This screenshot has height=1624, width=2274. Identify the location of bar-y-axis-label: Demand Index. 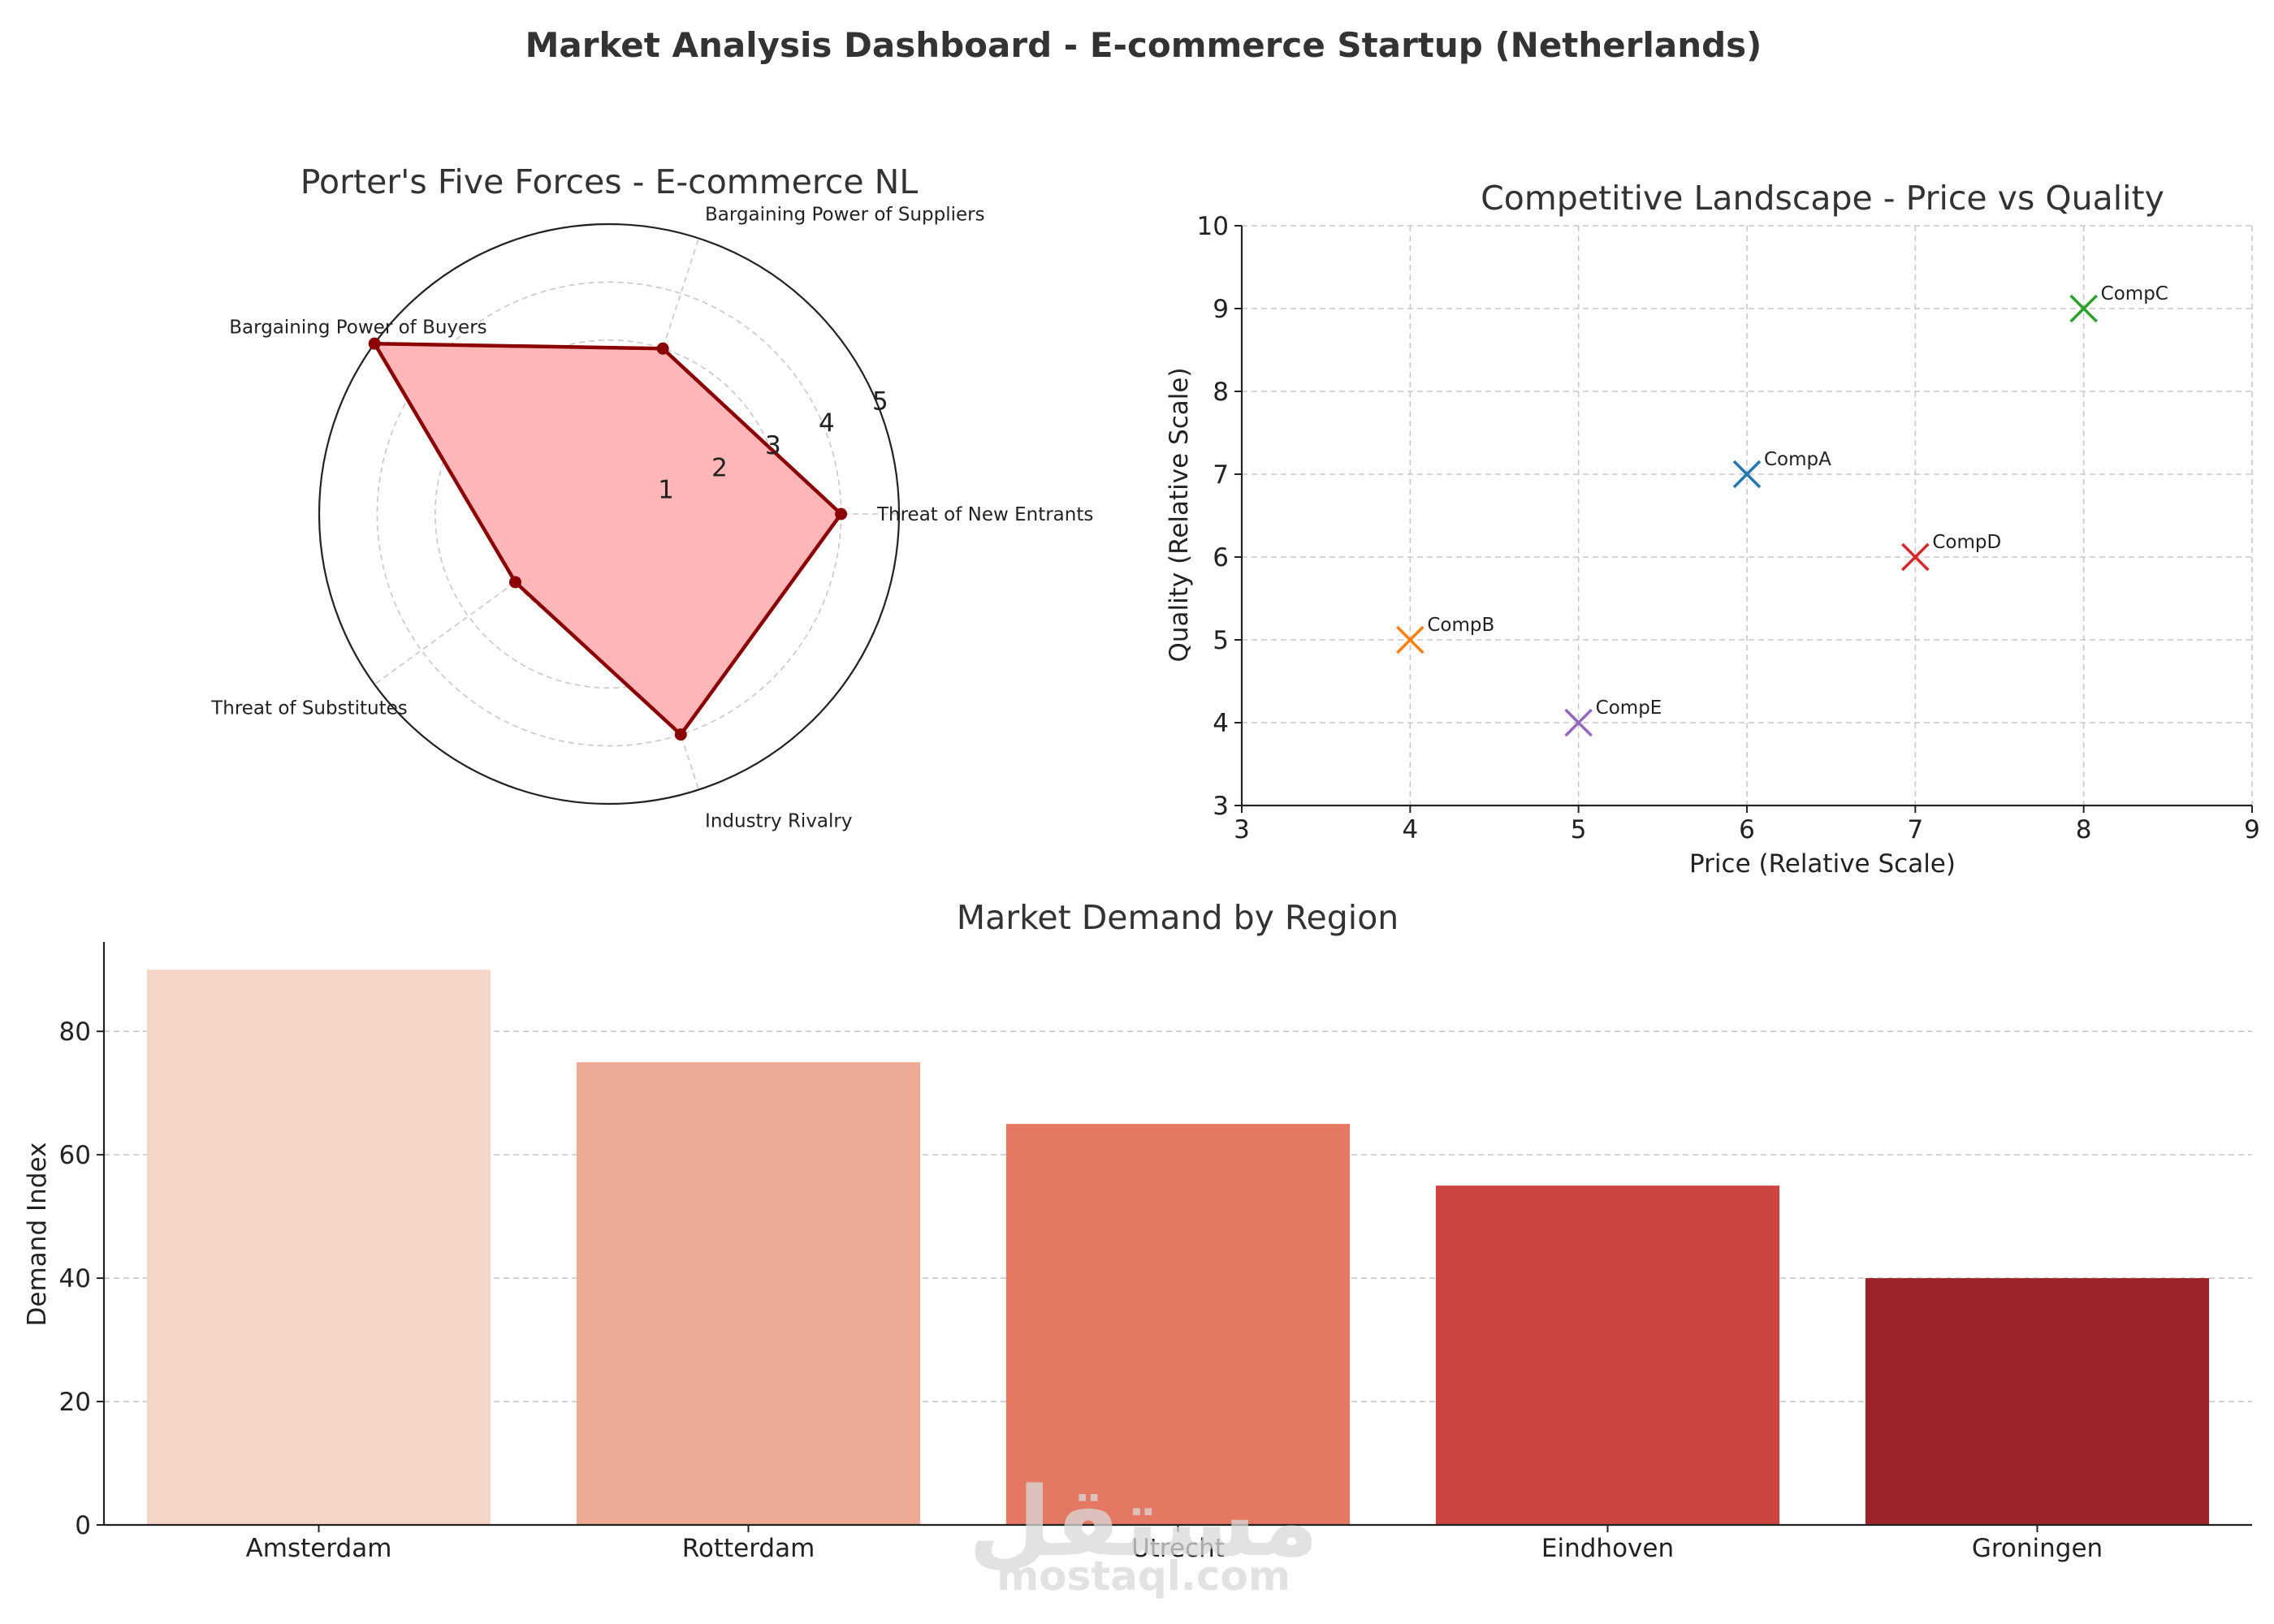
(37, 1235).